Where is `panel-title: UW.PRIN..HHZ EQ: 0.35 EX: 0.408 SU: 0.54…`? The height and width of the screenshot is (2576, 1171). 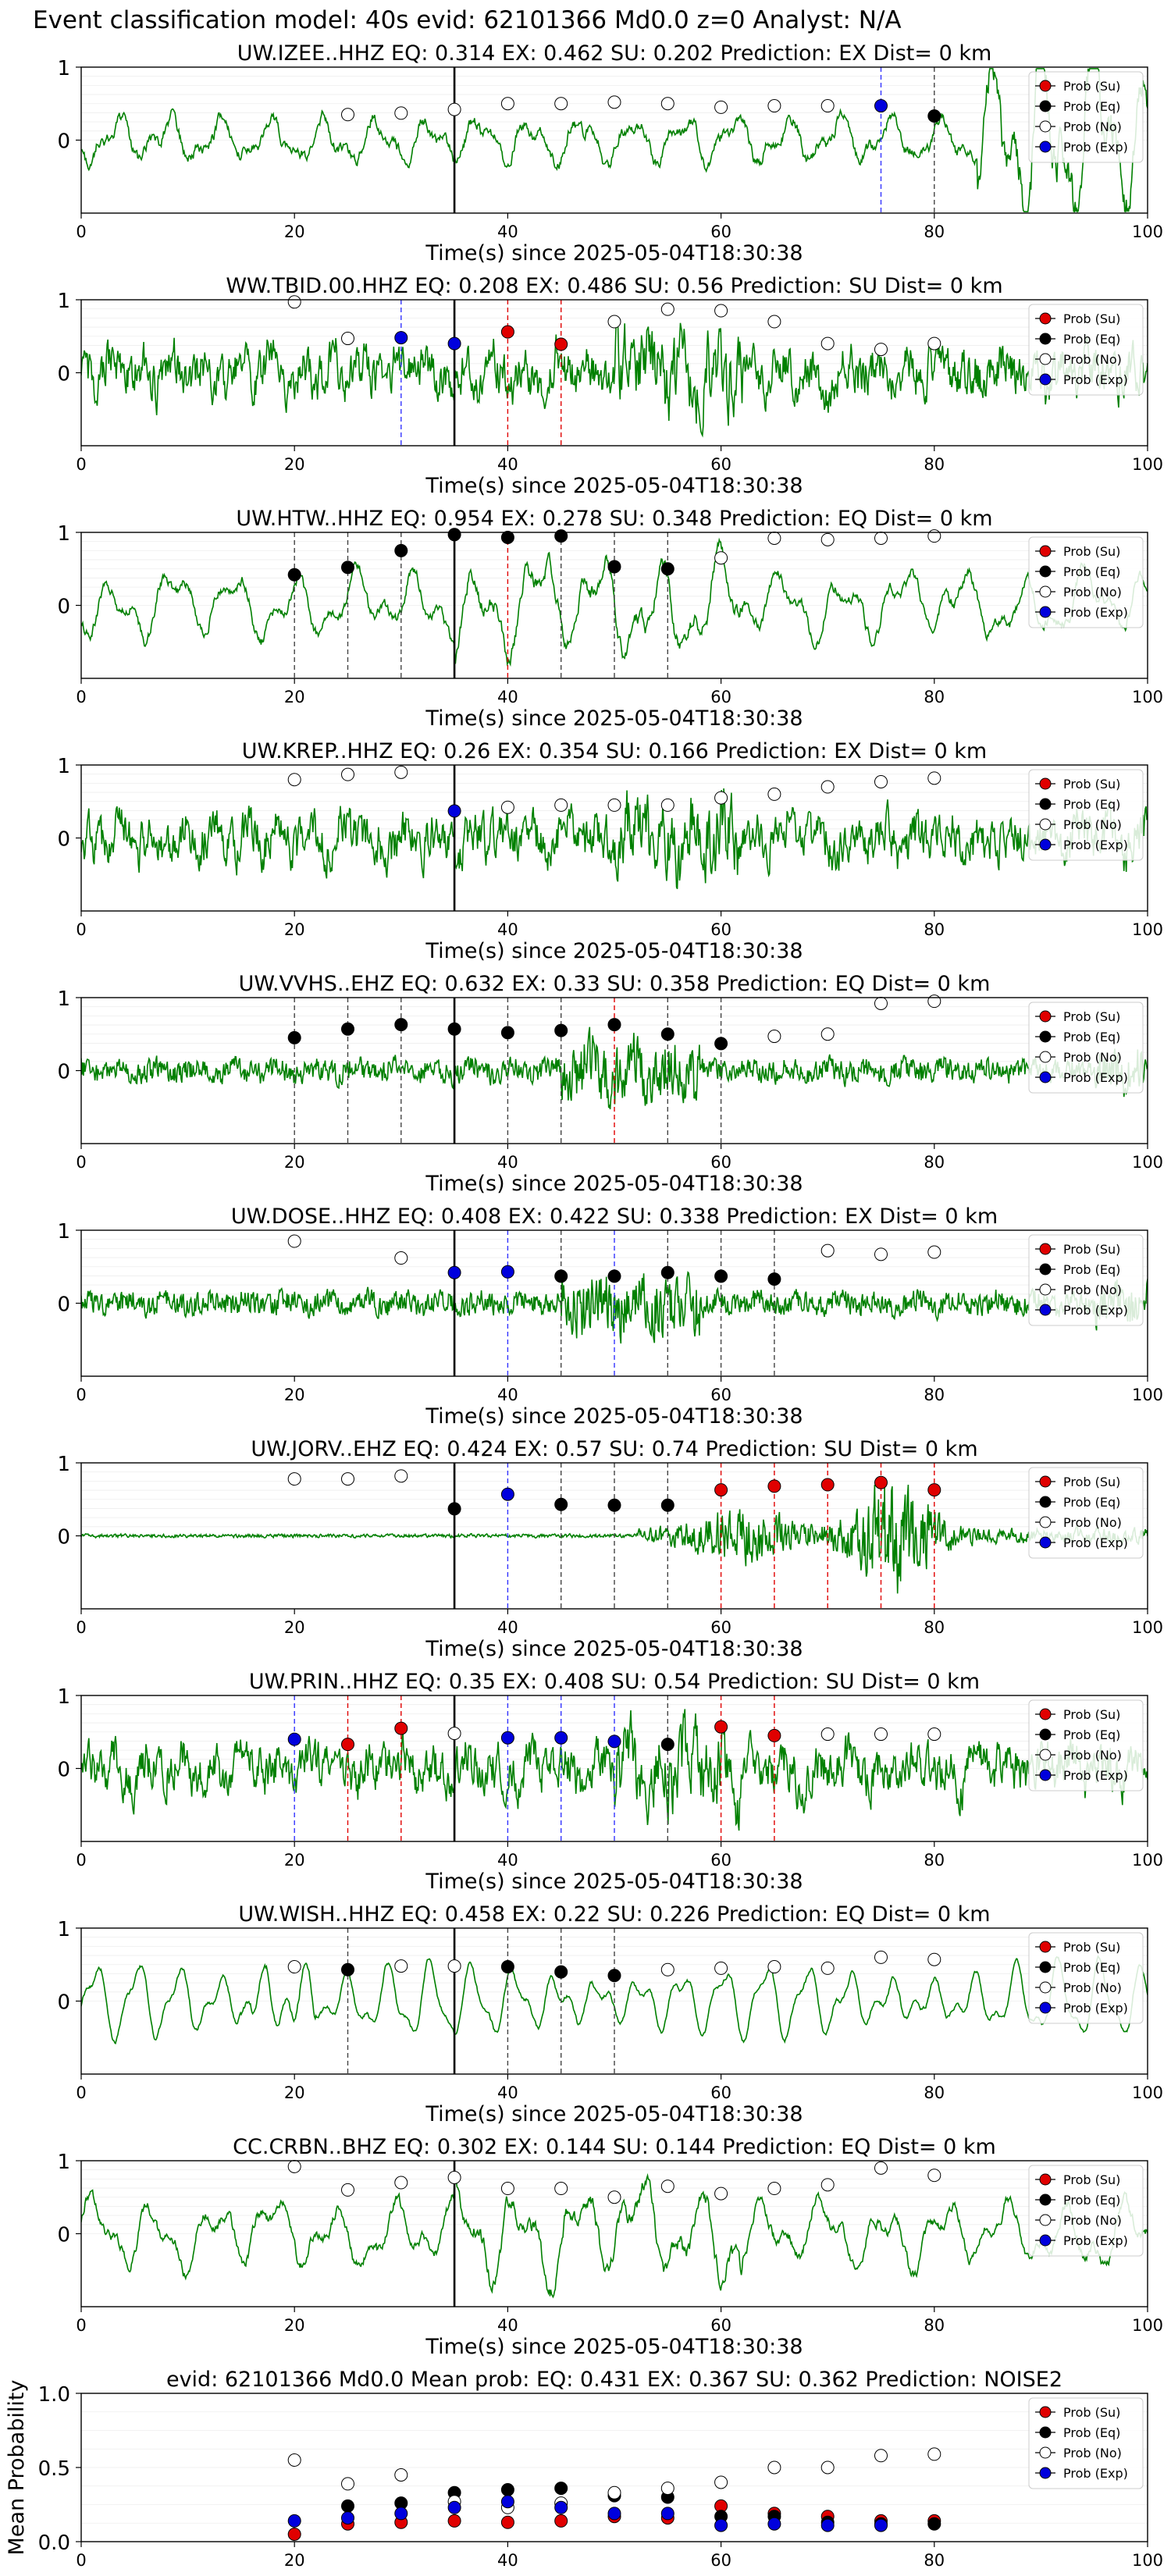 panel-title: UW.PRIN..HHZ EQ: 0.35 EX: 0.408 SU: 0.54… is located at coordinates (614, 1682).